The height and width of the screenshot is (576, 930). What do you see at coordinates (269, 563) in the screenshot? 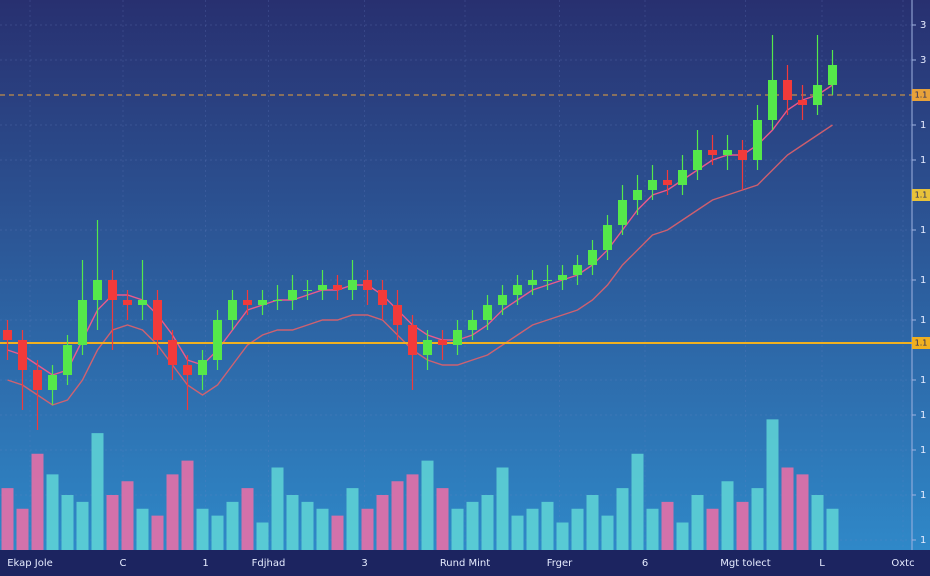
I see `x-tick-label: Fdjhad` at bounding box center [269, 563].